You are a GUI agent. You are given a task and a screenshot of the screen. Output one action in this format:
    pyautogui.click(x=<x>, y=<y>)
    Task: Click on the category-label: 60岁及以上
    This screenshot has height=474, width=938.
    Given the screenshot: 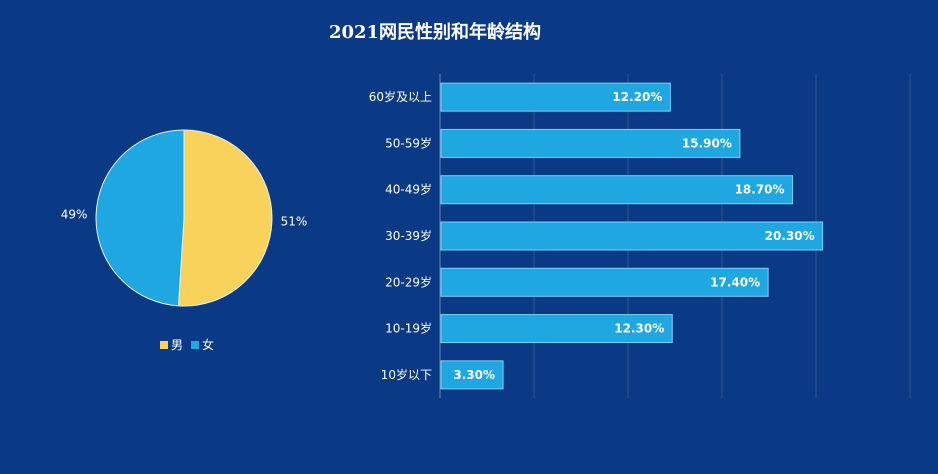 What is the action you would take?
    pyautogui.click(x=400, y=96)
    